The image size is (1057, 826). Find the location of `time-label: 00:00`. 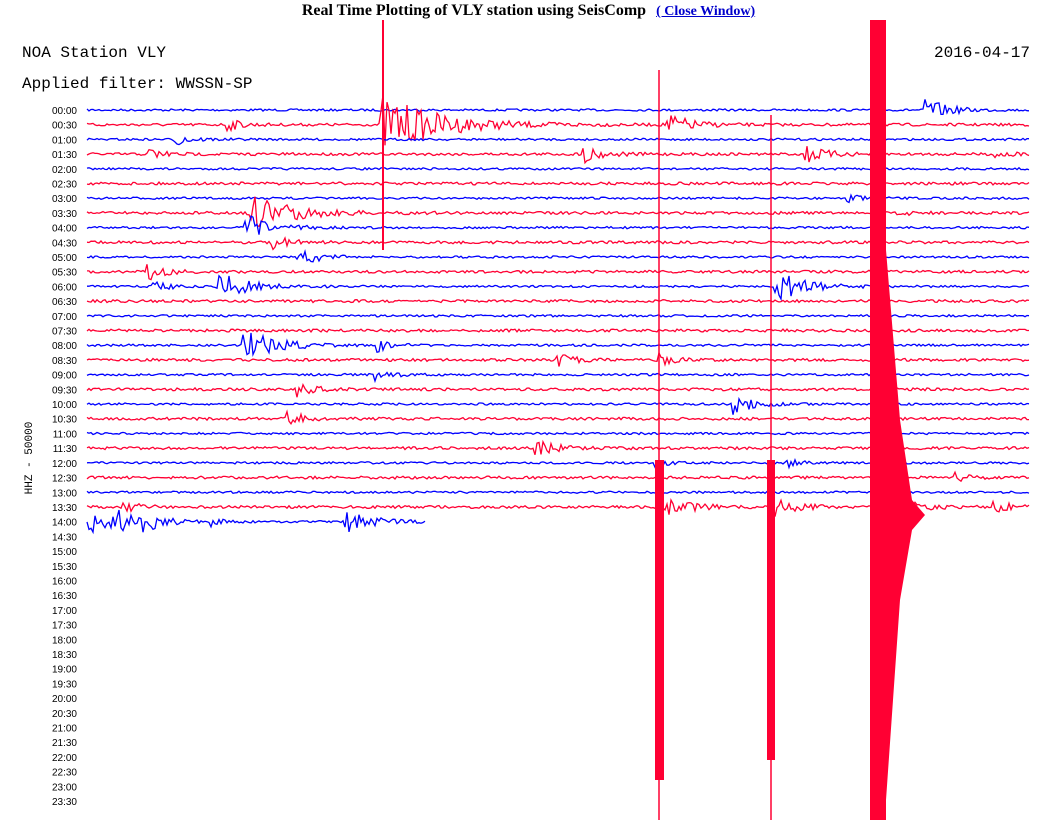

time-label: 00:00 is located at coordinates (64, 111).